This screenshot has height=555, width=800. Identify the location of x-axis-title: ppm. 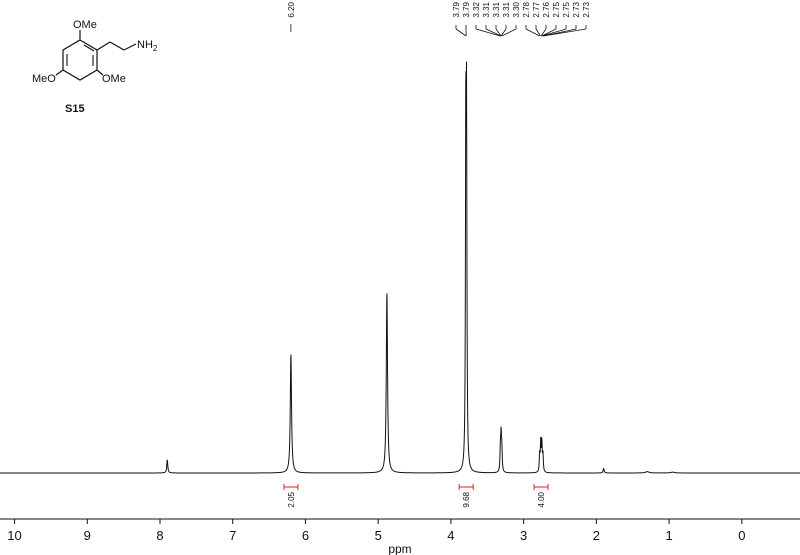
(399, 548).